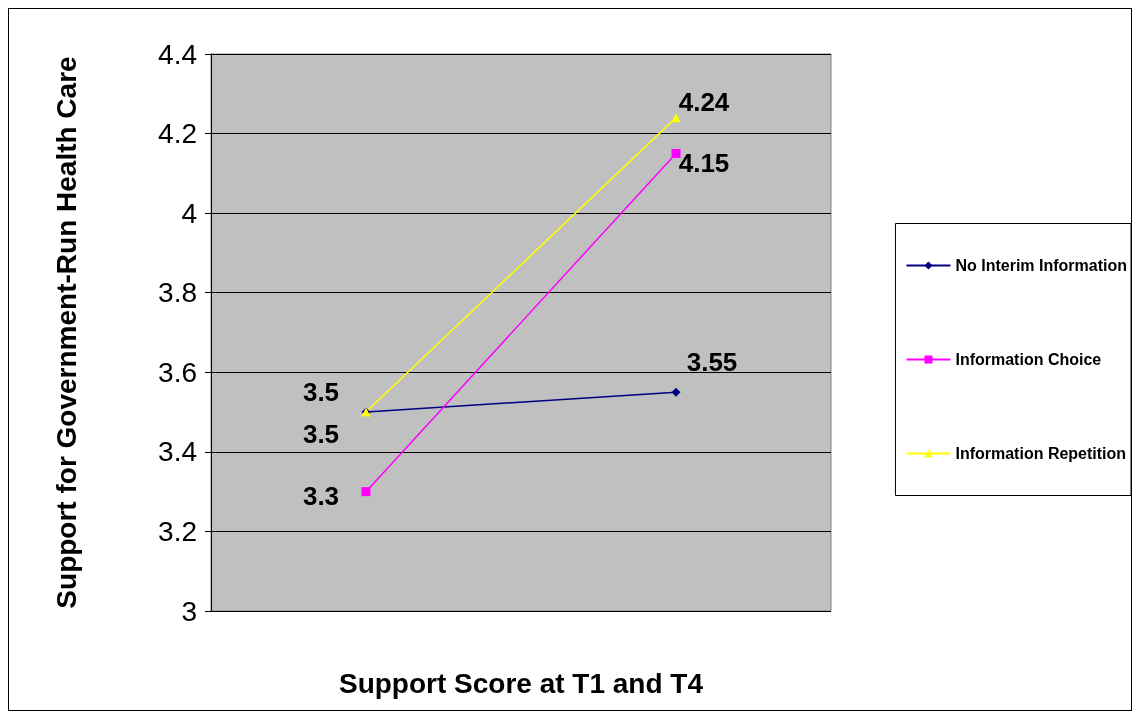 This screenshot has width=1132, height=711. What do you see at coordinates (521, 683) in the screenshot?
I see `x-axis-title: Support Score at T1 and T4` at bounding box center [521, 683].